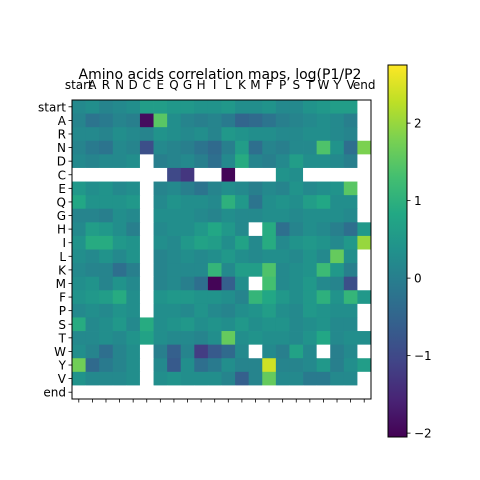 This screenshot has height=480, width=480. What do you see at coordinates (309, 85) in the screenshot?
I see `column-label: T` at bounding box center [309, 85].